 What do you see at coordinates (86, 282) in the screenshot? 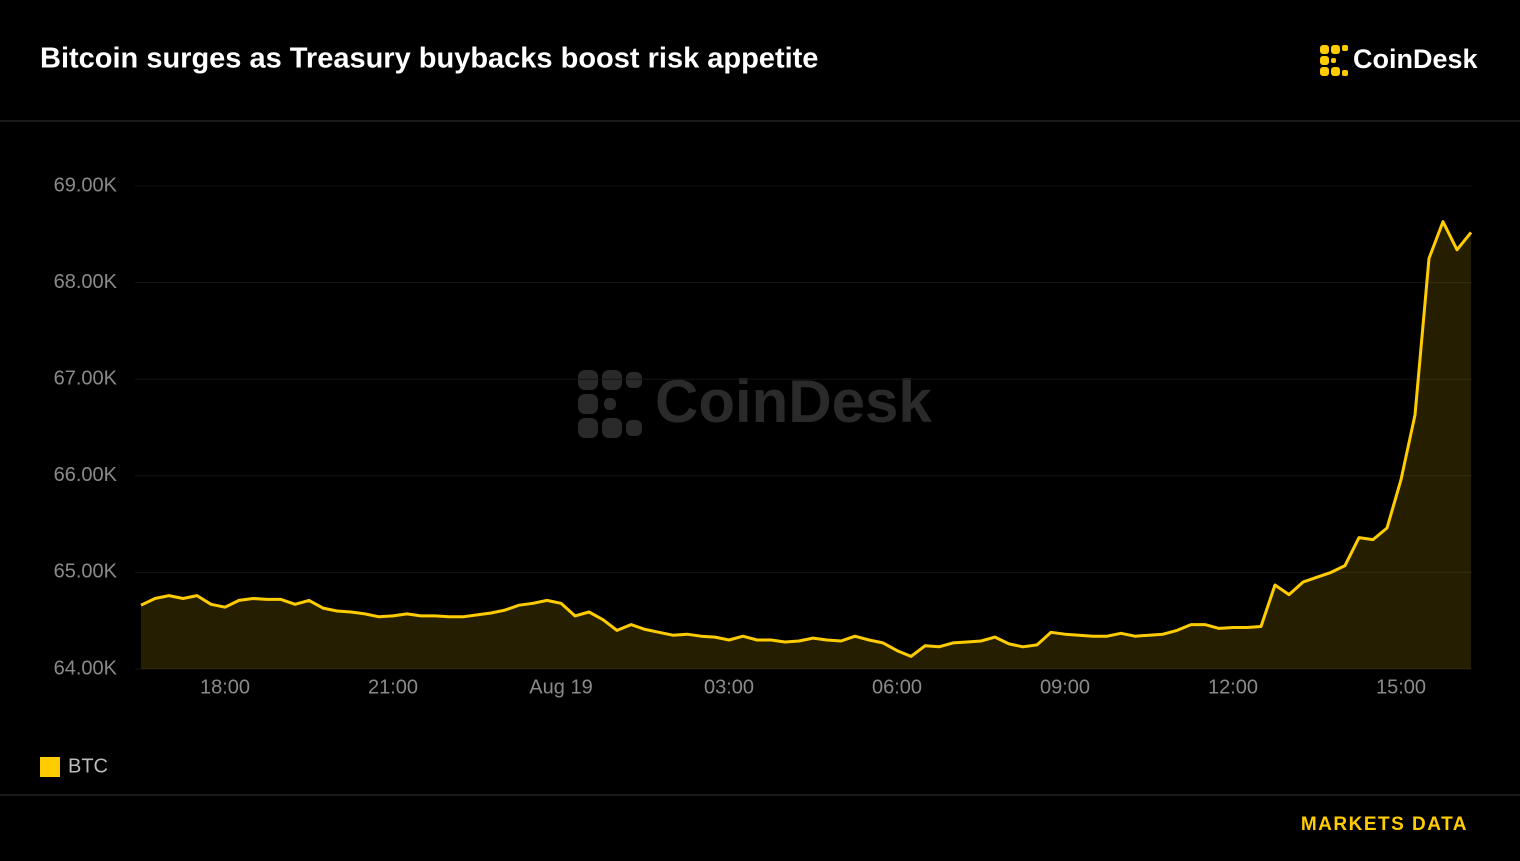
I see `y-tick-label: 68.00K` at bounding box center [86, 282].